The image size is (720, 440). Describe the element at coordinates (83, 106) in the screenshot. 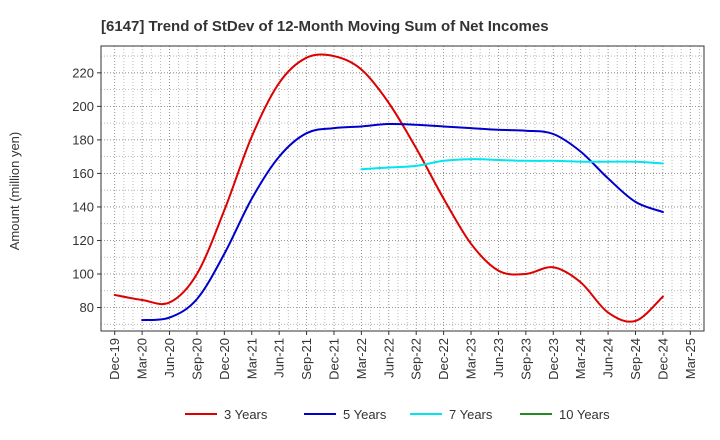

I see `y-tick-label: 200` at that location.